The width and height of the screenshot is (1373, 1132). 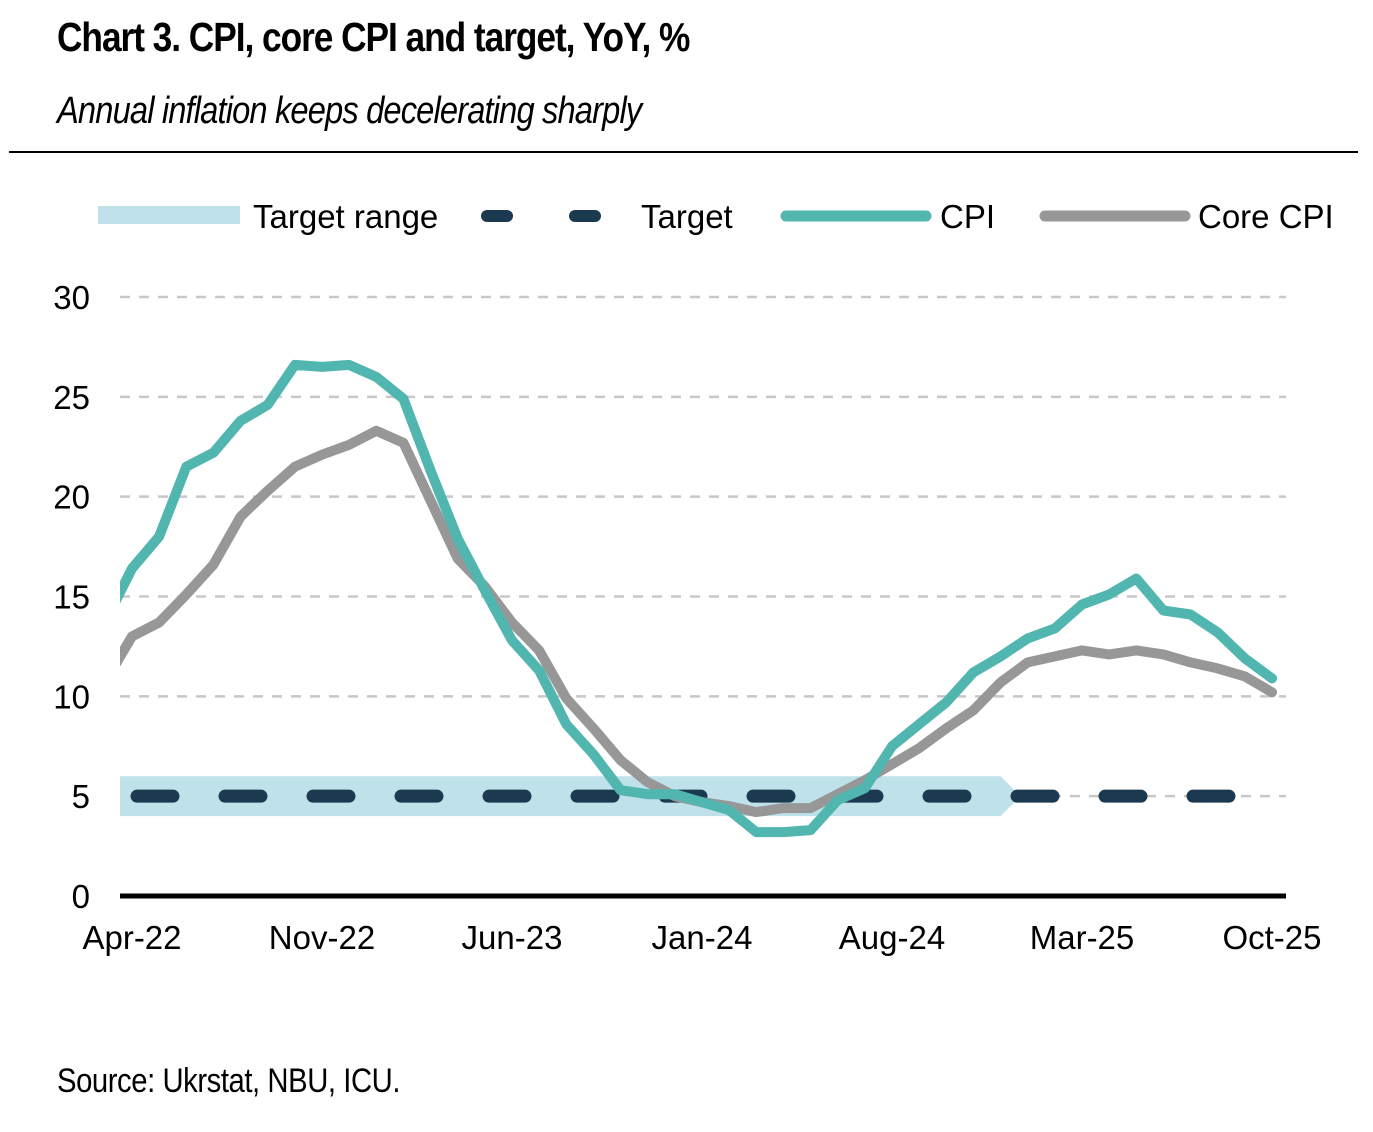 What do you see at coordinates (967, 216) in the screenshot?
I see `legend-label-cpi: CPI` at bounding box center [967, 216].